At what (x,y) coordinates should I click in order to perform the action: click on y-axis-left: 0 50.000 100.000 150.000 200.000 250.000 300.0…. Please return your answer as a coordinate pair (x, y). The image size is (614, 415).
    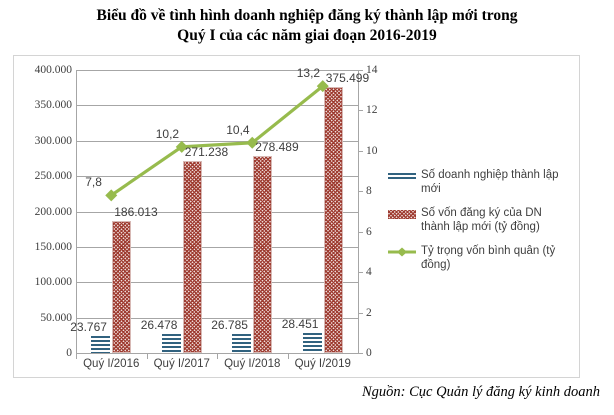
    Looking at the image, I should click on (39, 211).